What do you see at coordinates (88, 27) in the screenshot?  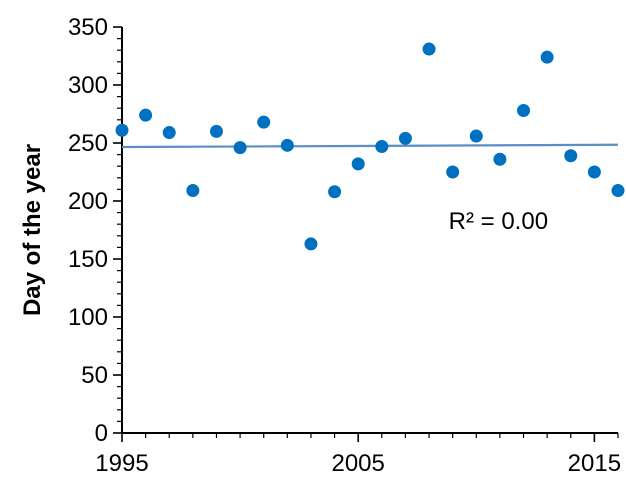 I see `y-tick-label: 350` at bounding box center [88, 27].